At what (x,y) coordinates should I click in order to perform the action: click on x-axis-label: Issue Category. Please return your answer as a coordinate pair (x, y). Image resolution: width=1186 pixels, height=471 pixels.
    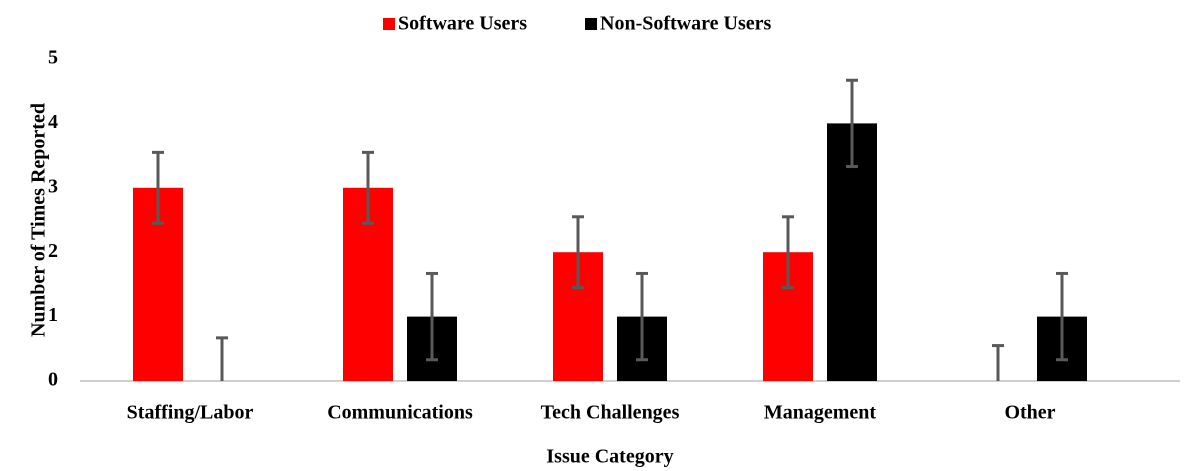
    Looking at the image, I should click on (609, 457).